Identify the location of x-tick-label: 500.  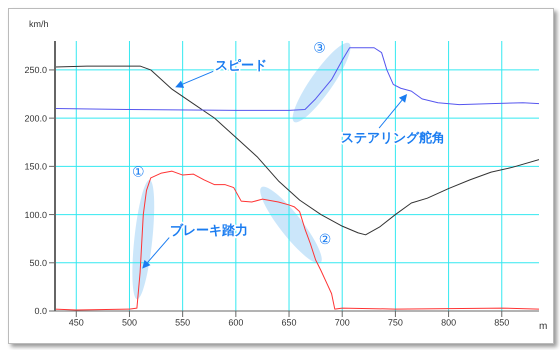
(129, 322).